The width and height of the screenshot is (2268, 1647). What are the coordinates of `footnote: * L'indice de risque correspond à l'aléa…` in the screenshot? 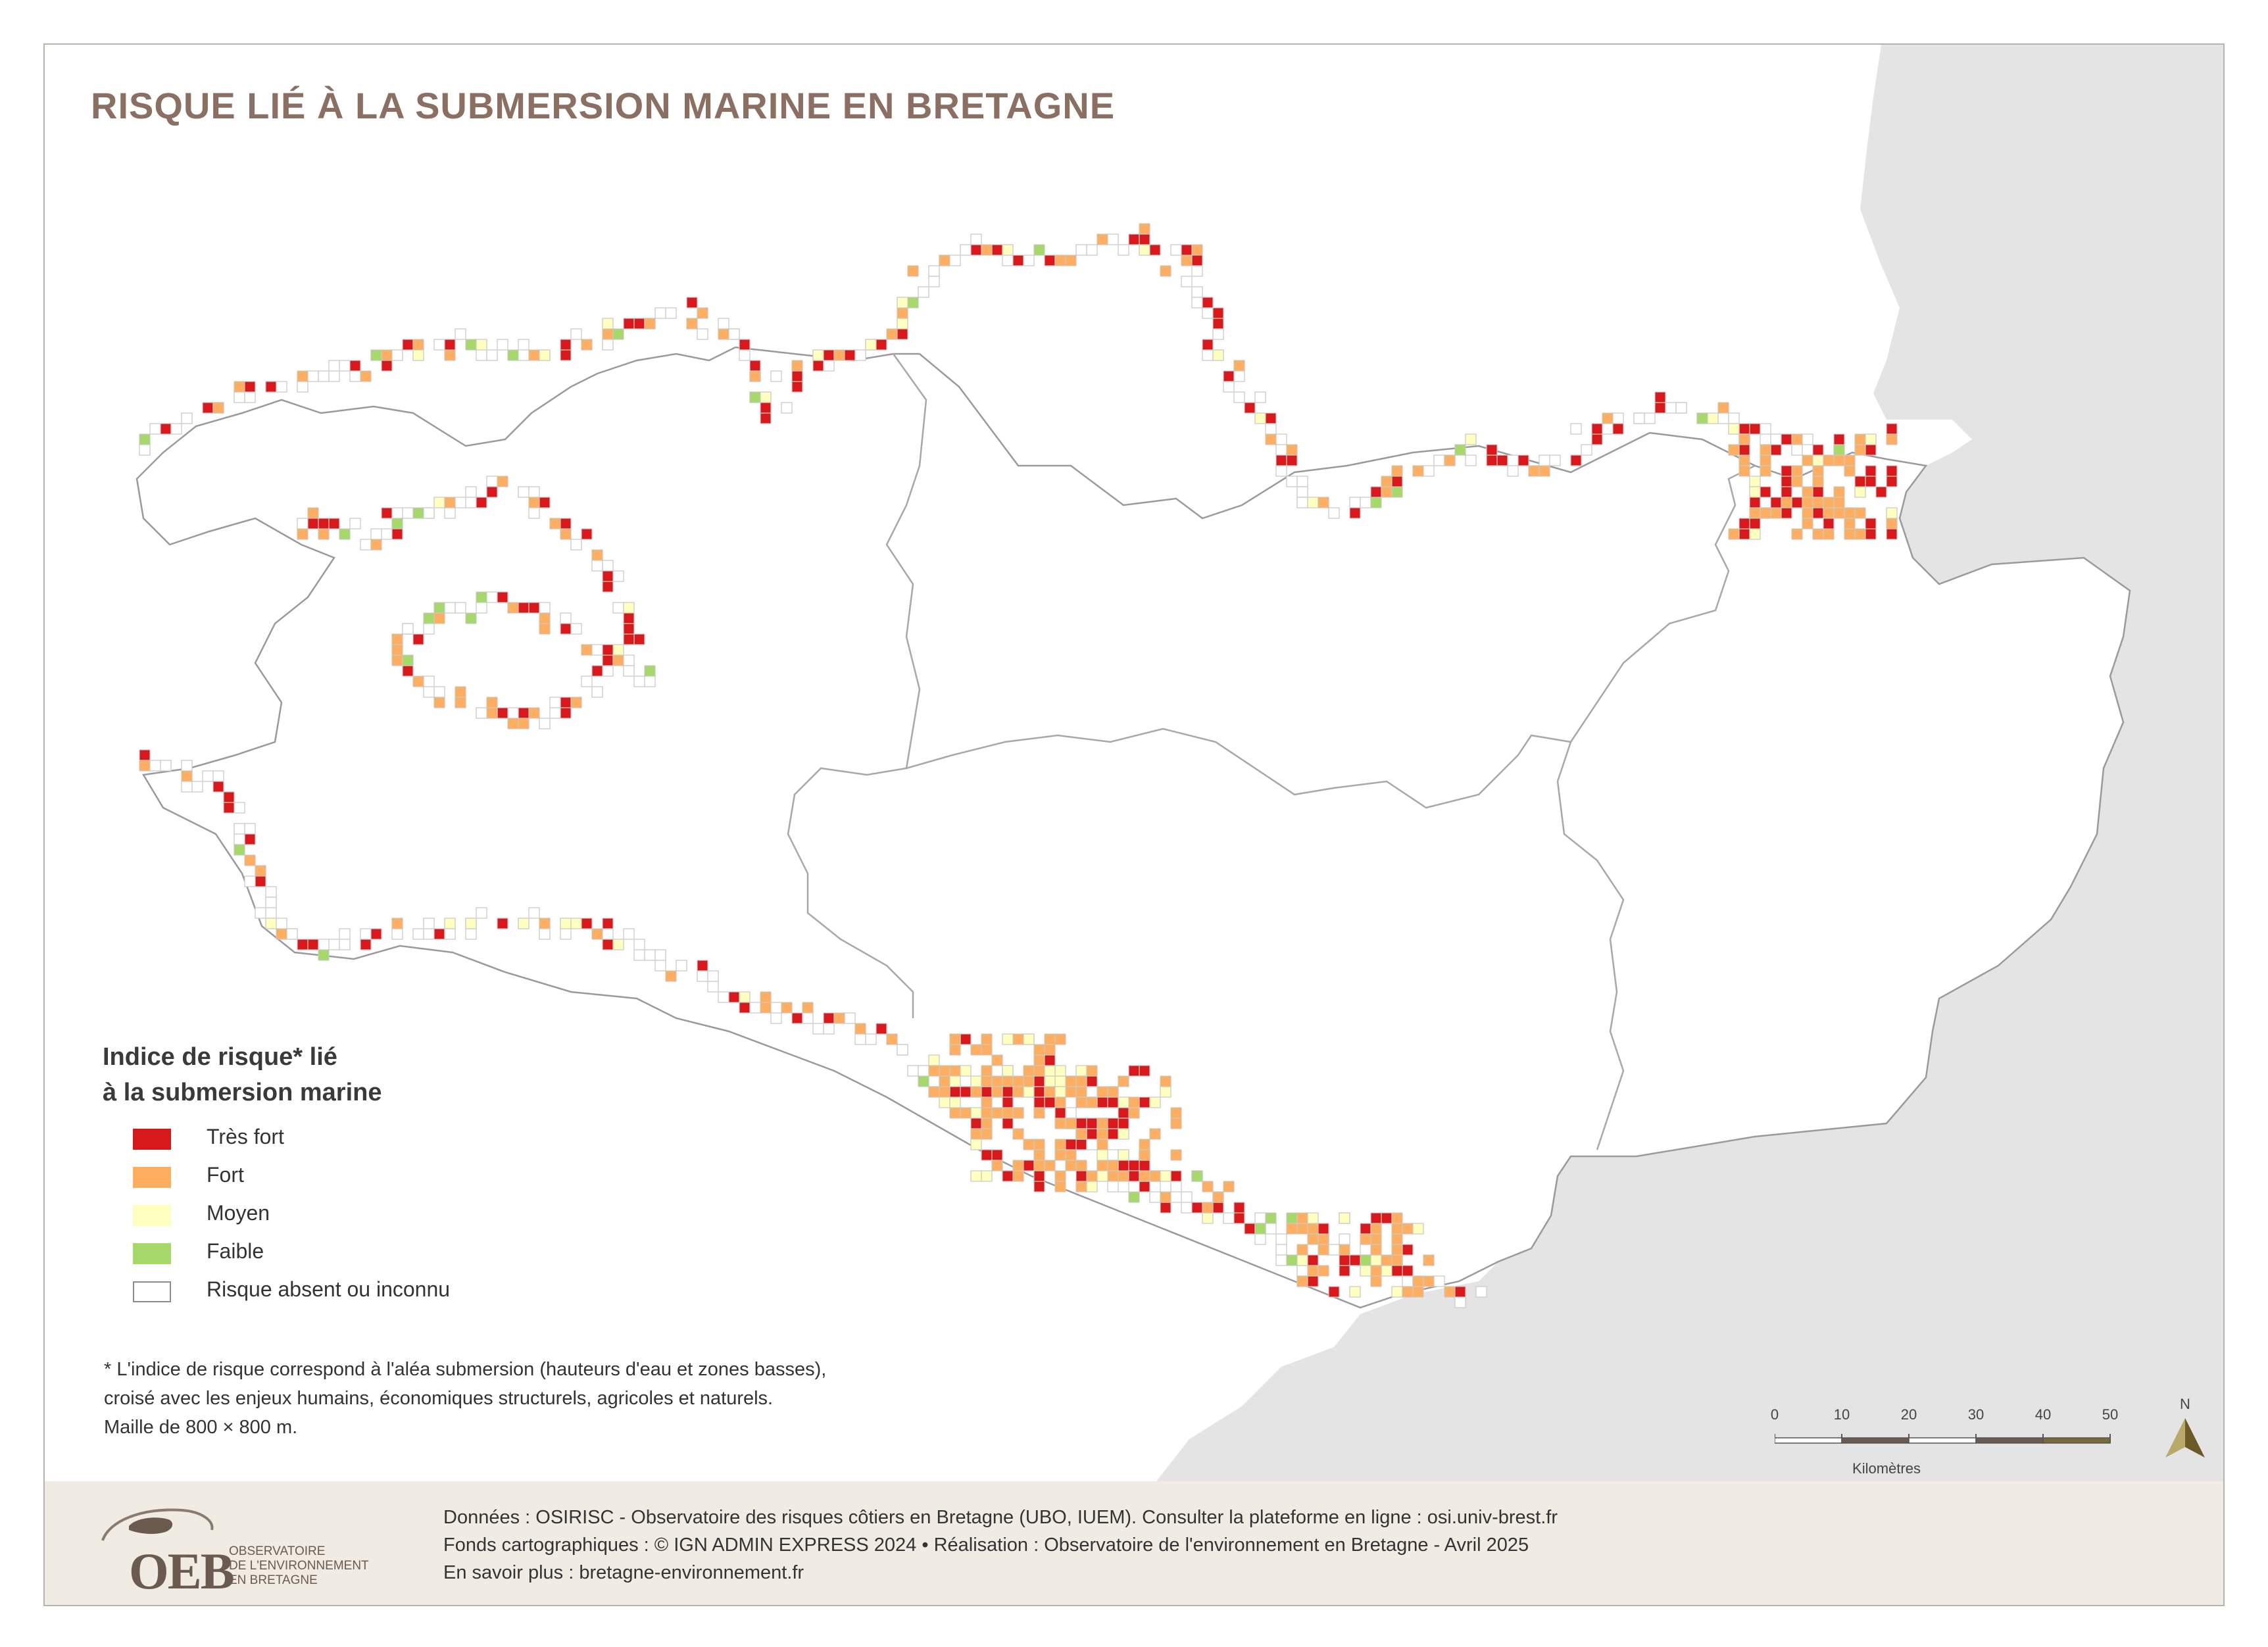 It's located at (564, 1398).